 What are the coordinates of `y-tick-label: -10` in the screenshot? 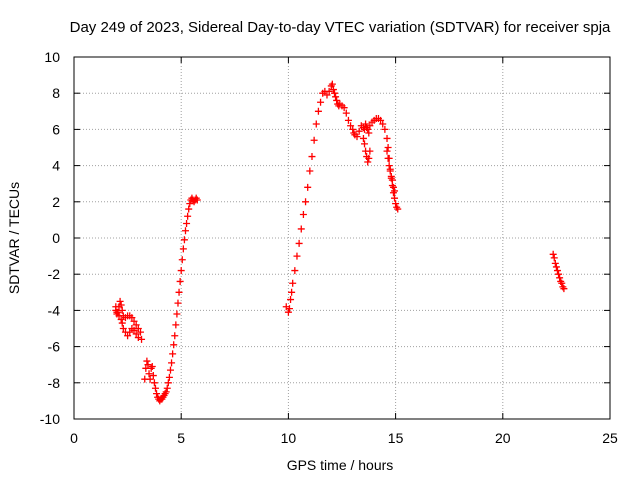 It's located at (50, 419).